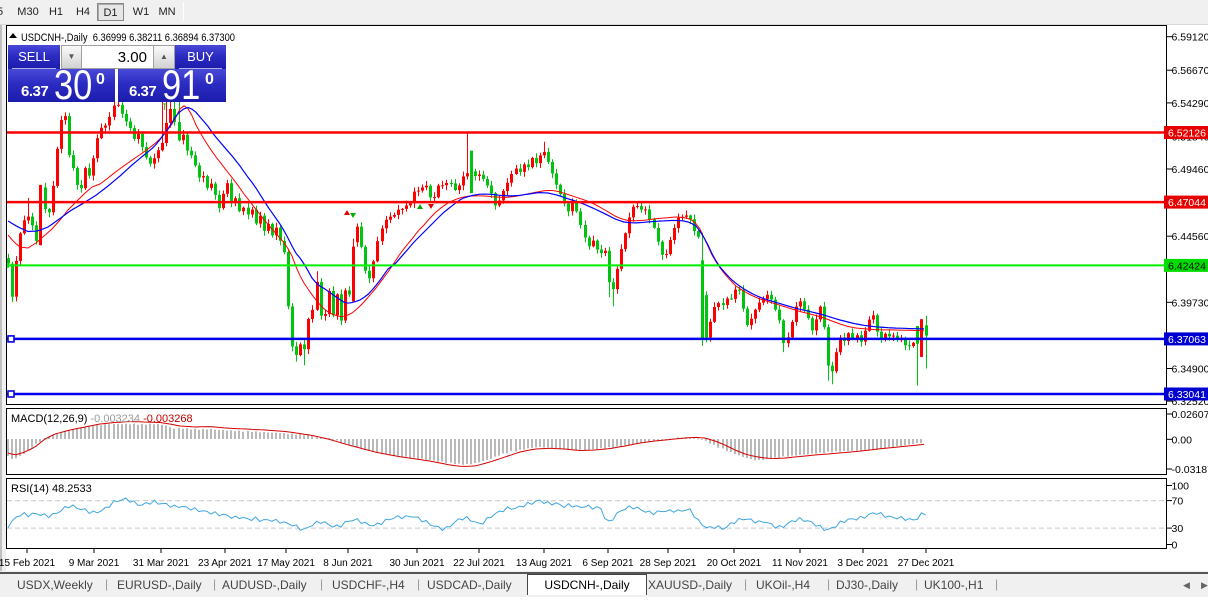  What do you see at coordinates (734, 563) in the screenshot?
I see `svg-text: 20 Oct 2021` at bounding box center [734, 563].